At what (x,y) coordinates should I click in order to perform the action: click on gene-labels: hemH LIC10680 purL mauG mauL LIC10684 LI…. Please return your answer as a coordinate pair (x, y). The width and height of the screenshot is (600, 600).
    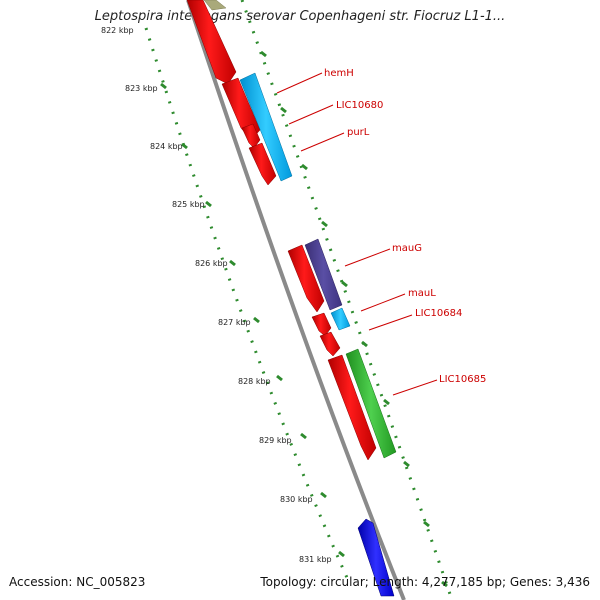
    Looking at the image, I should click on (405, 226).